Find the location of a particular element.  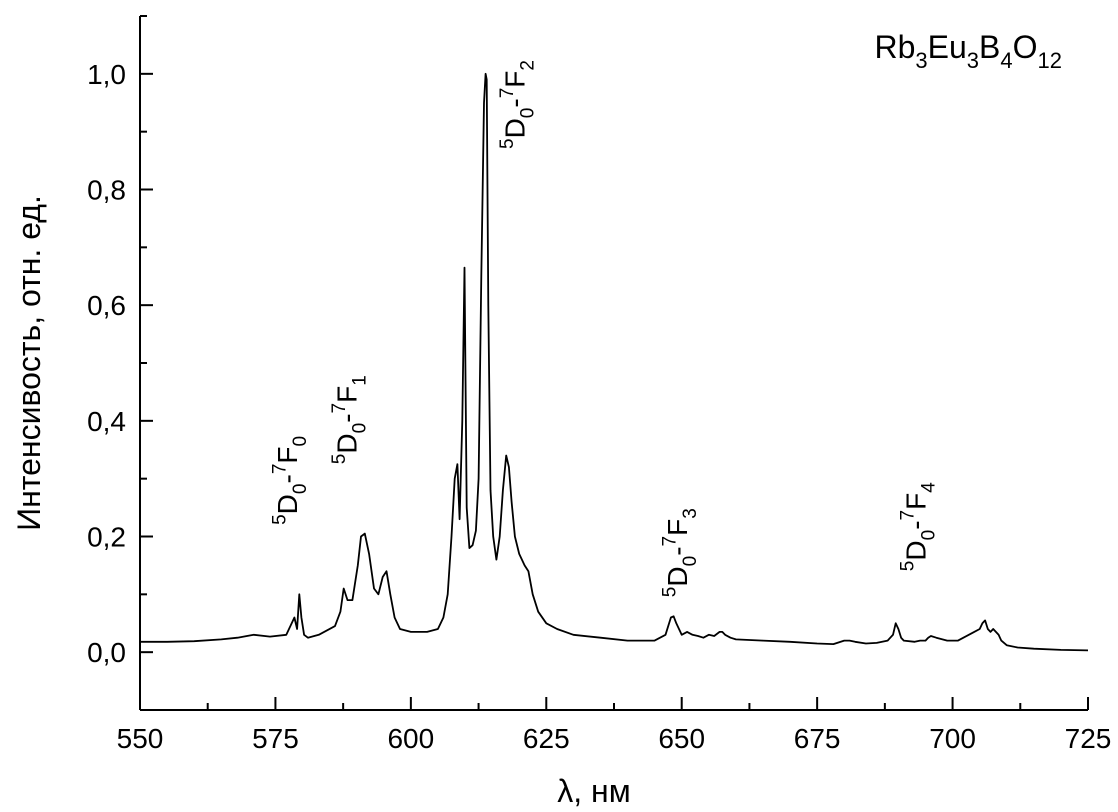

transition-label: 5D0-7F4 is located at coordinates (919, 526).